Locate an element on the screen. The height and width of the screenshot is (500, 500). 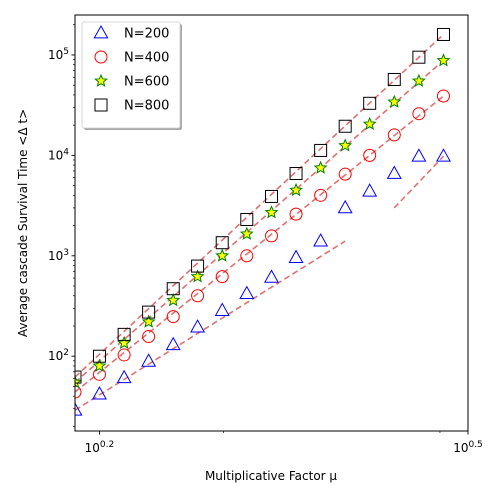
y-tick-label-0: 102 is located at coordinates (58, 355).